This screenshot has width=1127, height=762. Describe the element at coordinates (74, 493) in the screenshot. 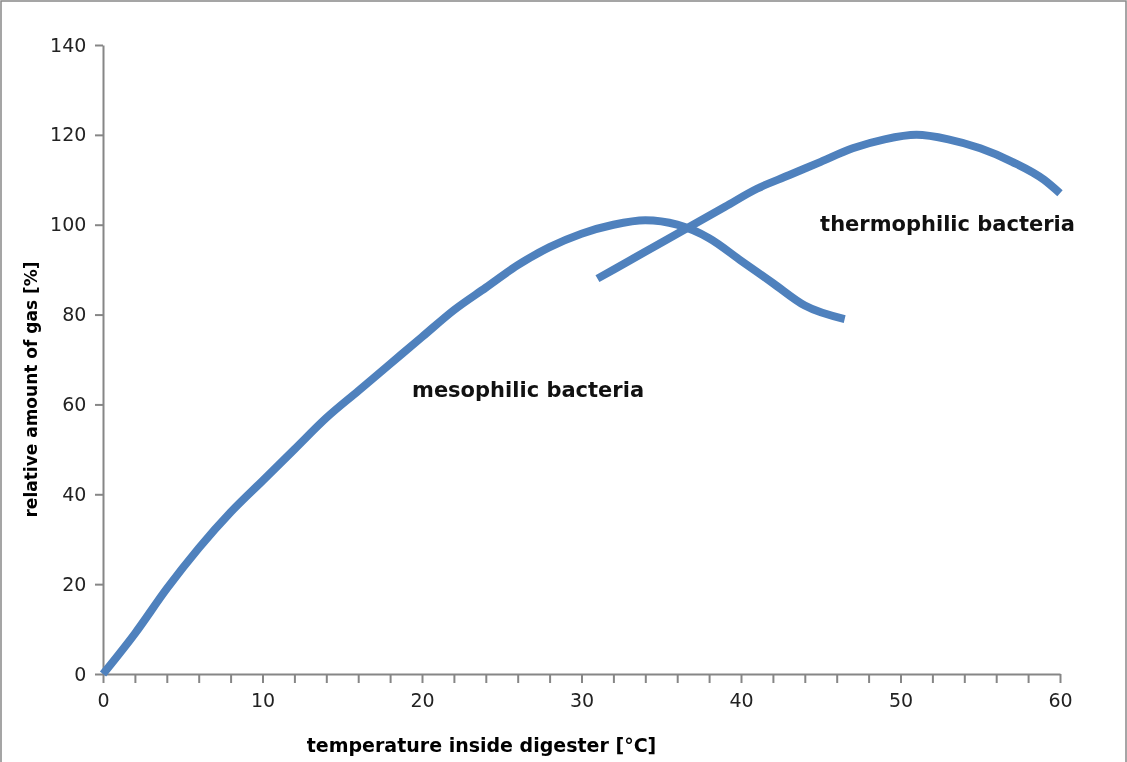

I see `y-tick-label: 40` at that location.